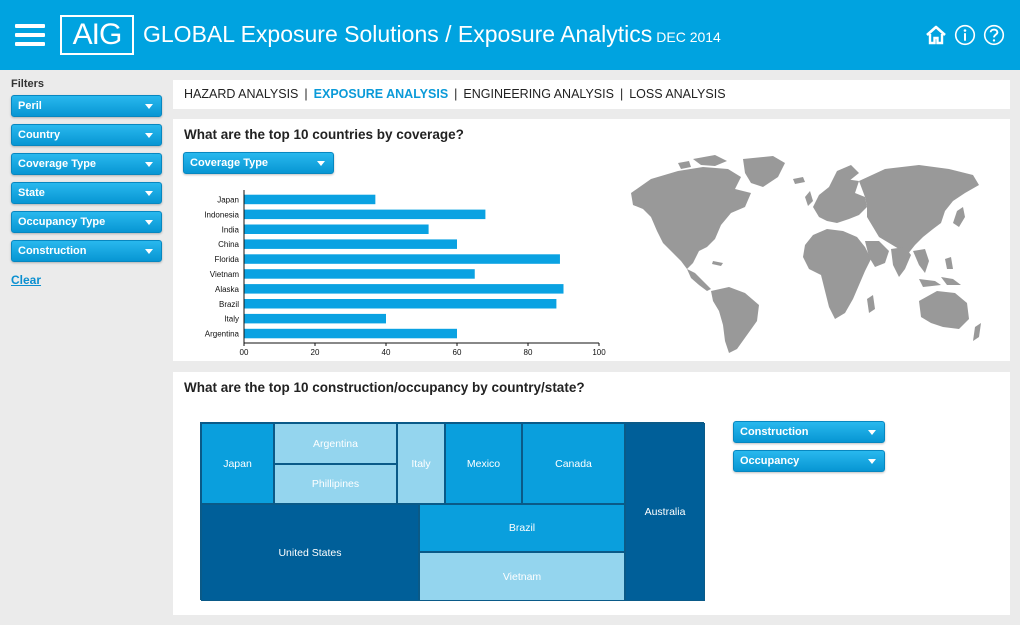 The width and height of the screenshot is (1020, 625). What do you see at coordinates (404, 289) in the screenshot?
I see `bar-alaska` at bounding box center [404, 289].